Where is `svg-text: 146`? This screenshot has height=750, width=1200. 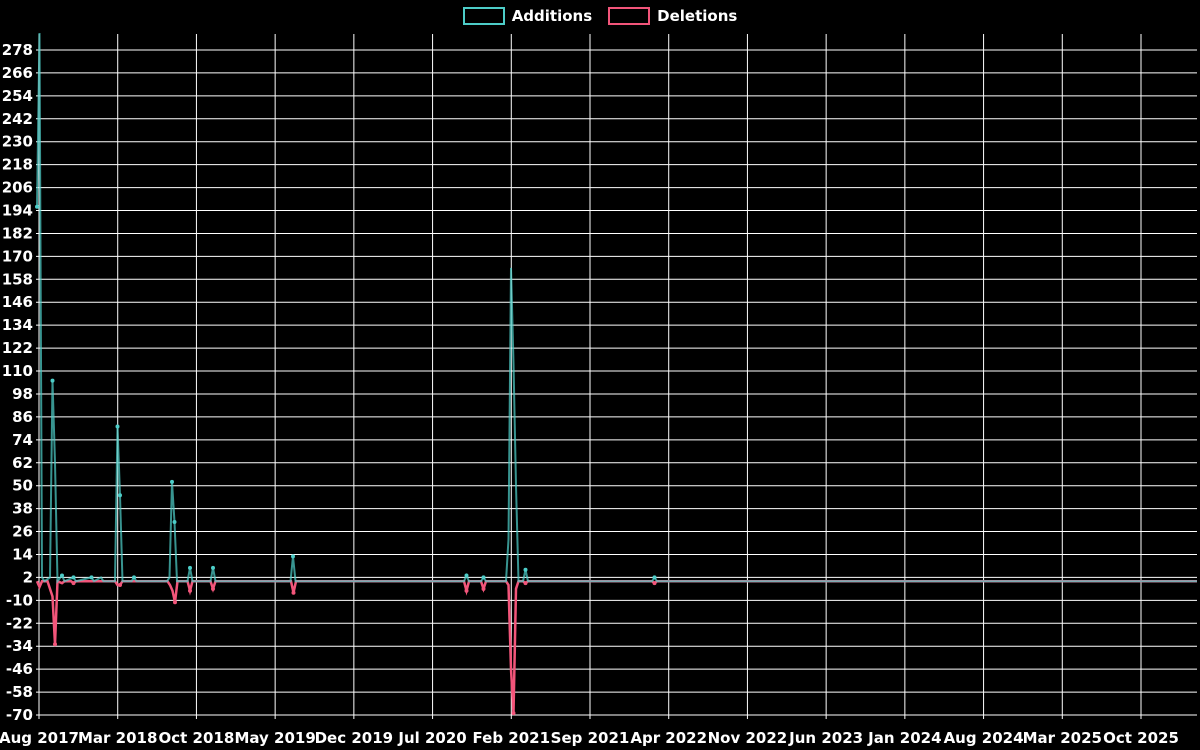
svg-text: 146 is located at coordinates (17, 302).